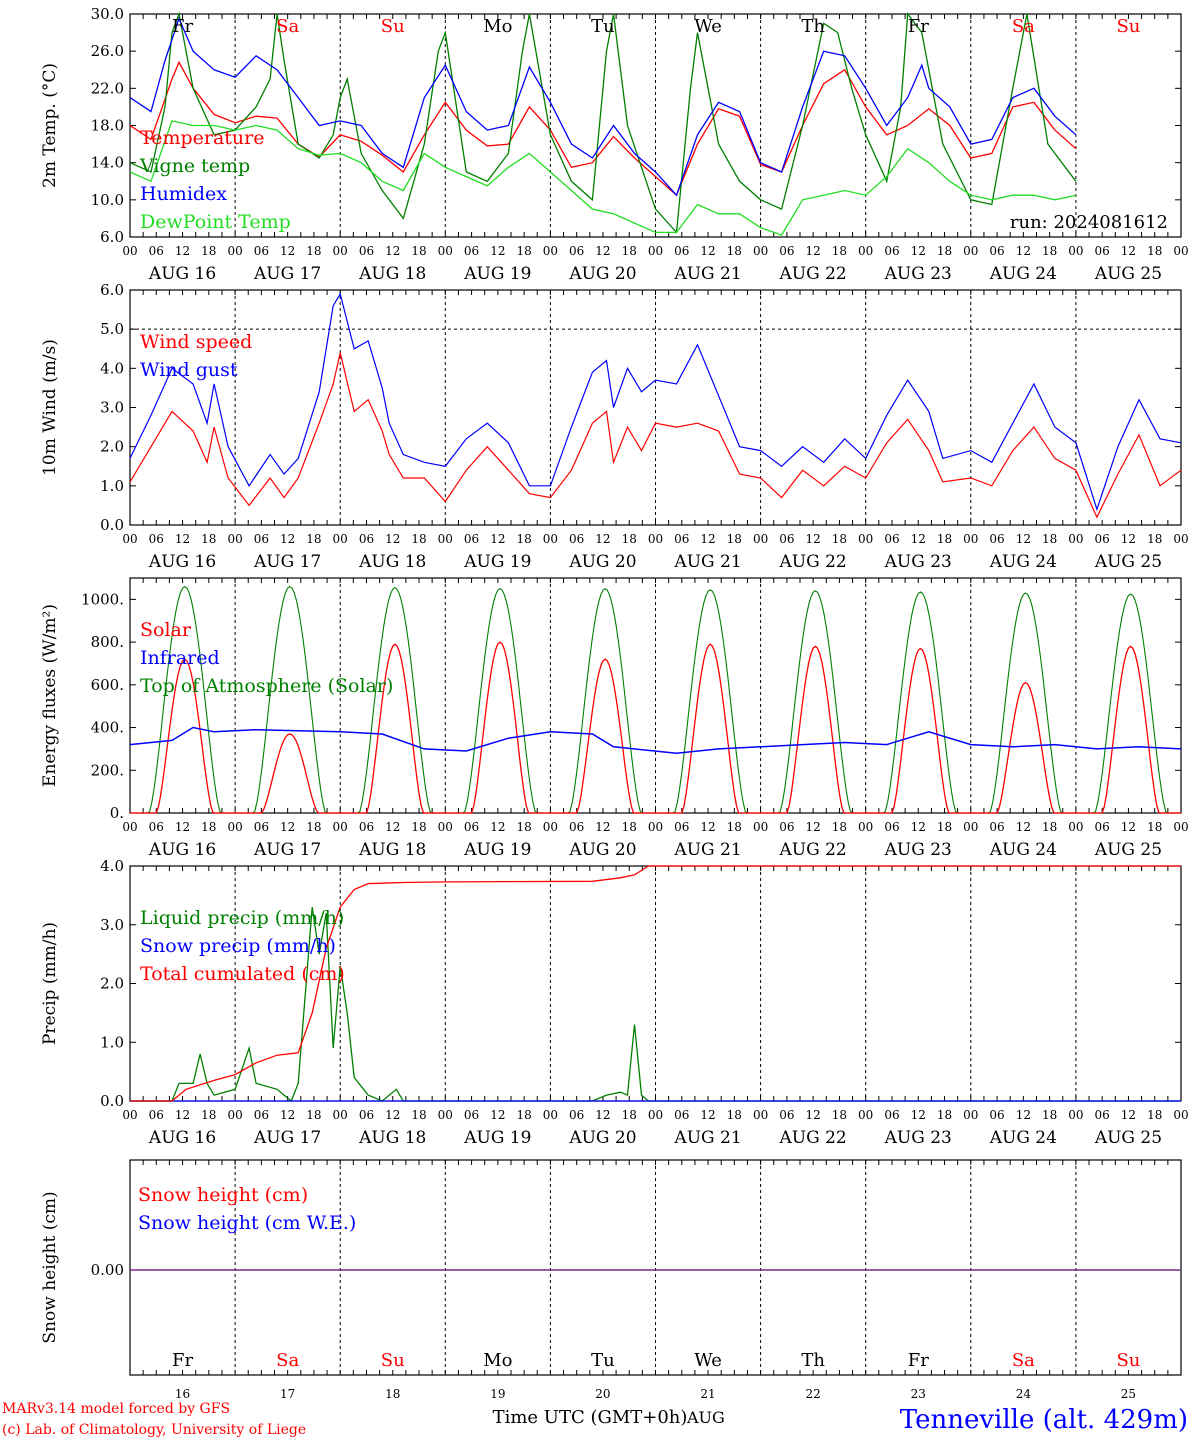 The width and height of the screenshot is (1194, 1440). What do you see at coordinates (107, 51) in the screenshot?
I see `y-tick-label: 26.0` at bounding box center [107, 51].